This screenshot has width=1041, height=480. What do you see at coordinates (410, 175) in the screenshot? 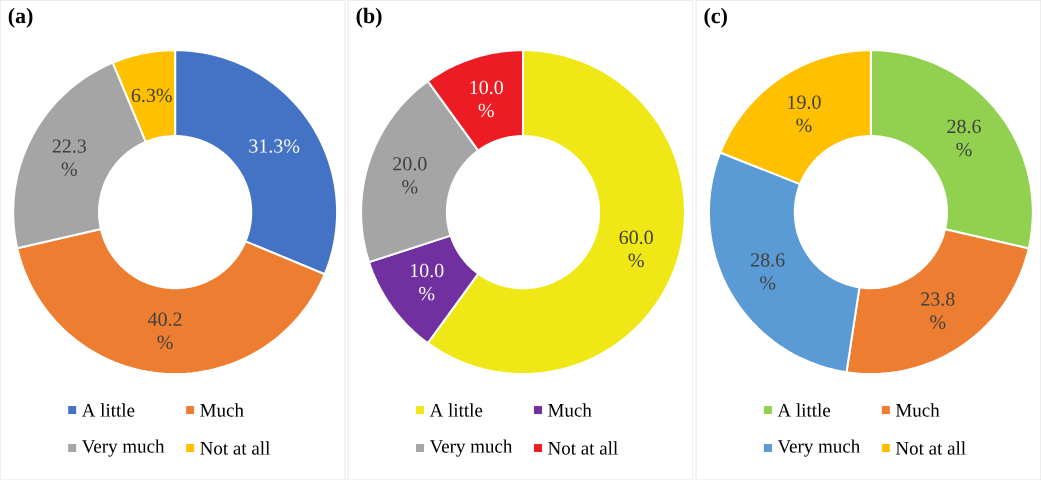
I see `data-label: 20.0 %` at bounding box center [410, 175].